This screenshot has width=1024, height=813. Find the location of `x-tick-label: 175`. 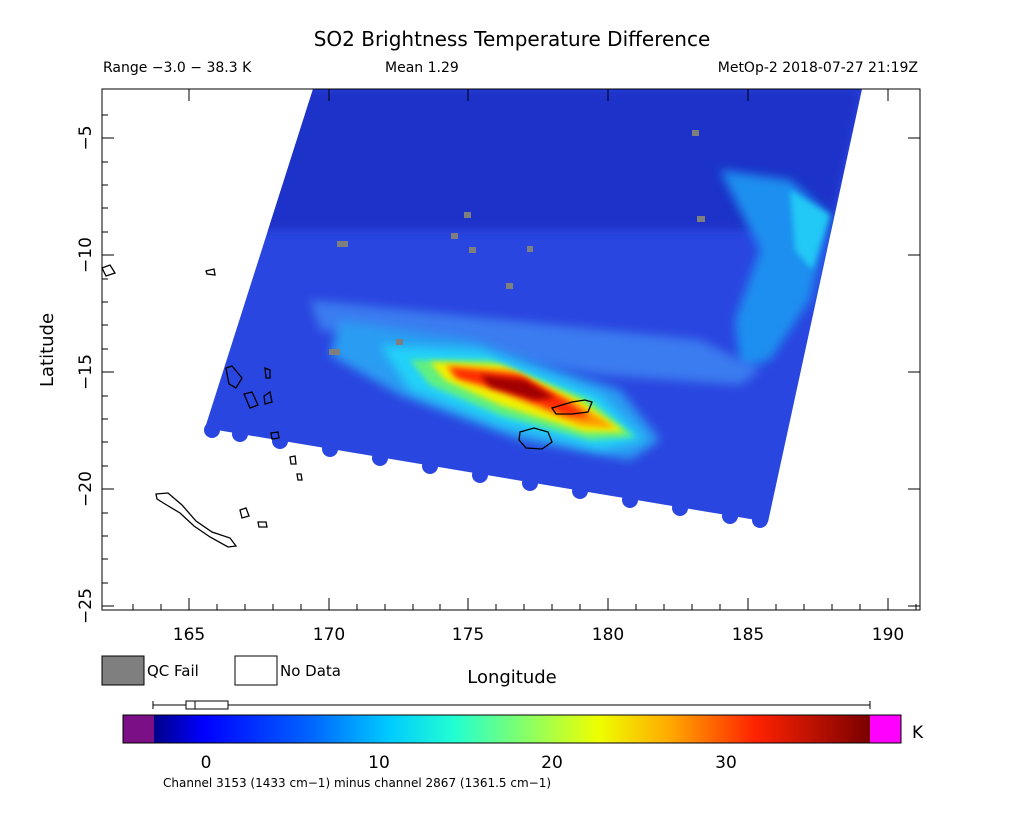

x-tick-label: 175 is located at coordinates (468, 635).